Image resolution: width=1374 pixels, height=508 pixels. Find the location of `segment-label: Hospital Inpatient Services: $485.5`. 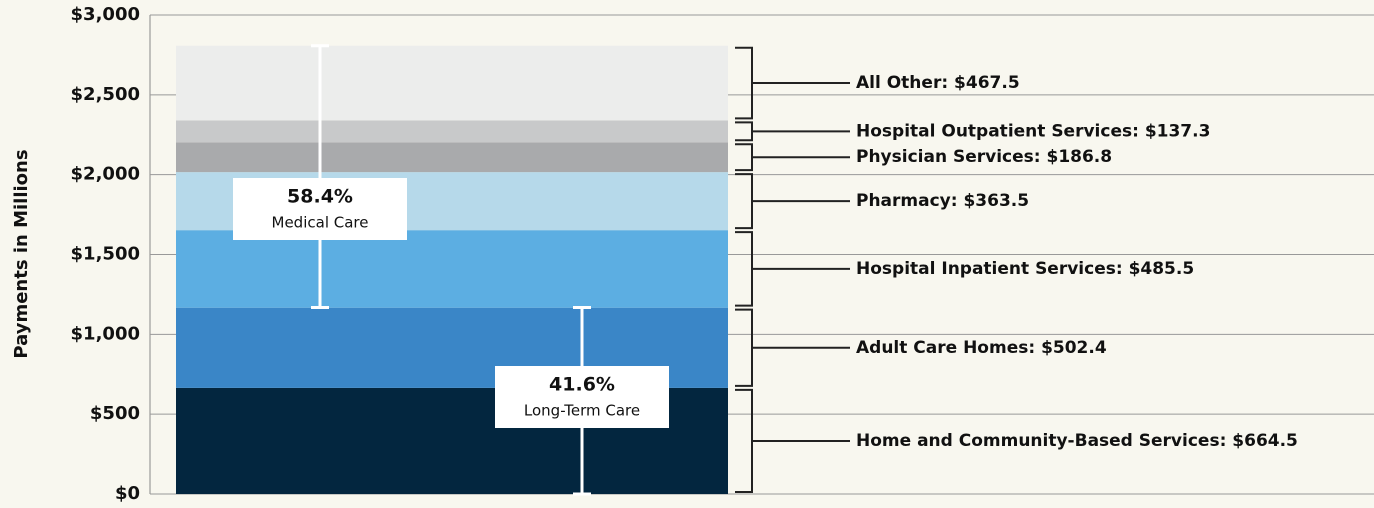

segment-label: Hospital Inpatient Services: $485.5 is located at coordinates (1025, 269).